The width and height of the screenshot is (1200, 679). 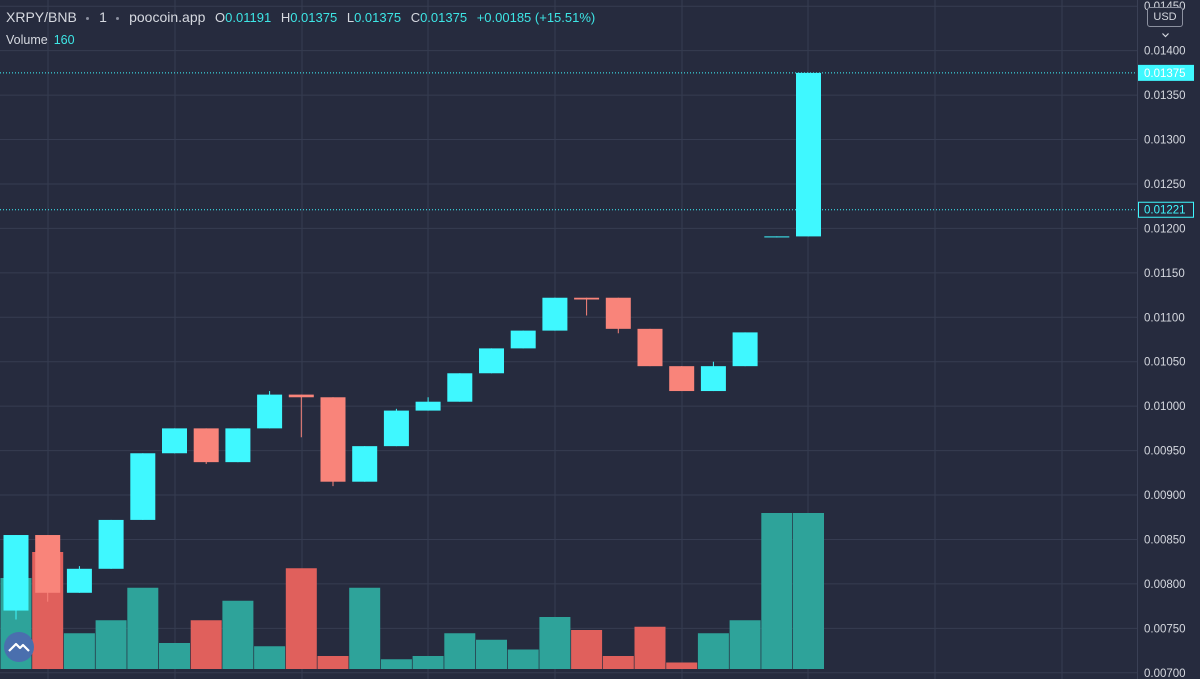 I want to click on y-tick-label: 0.00850, so click(x=1165, y=540).